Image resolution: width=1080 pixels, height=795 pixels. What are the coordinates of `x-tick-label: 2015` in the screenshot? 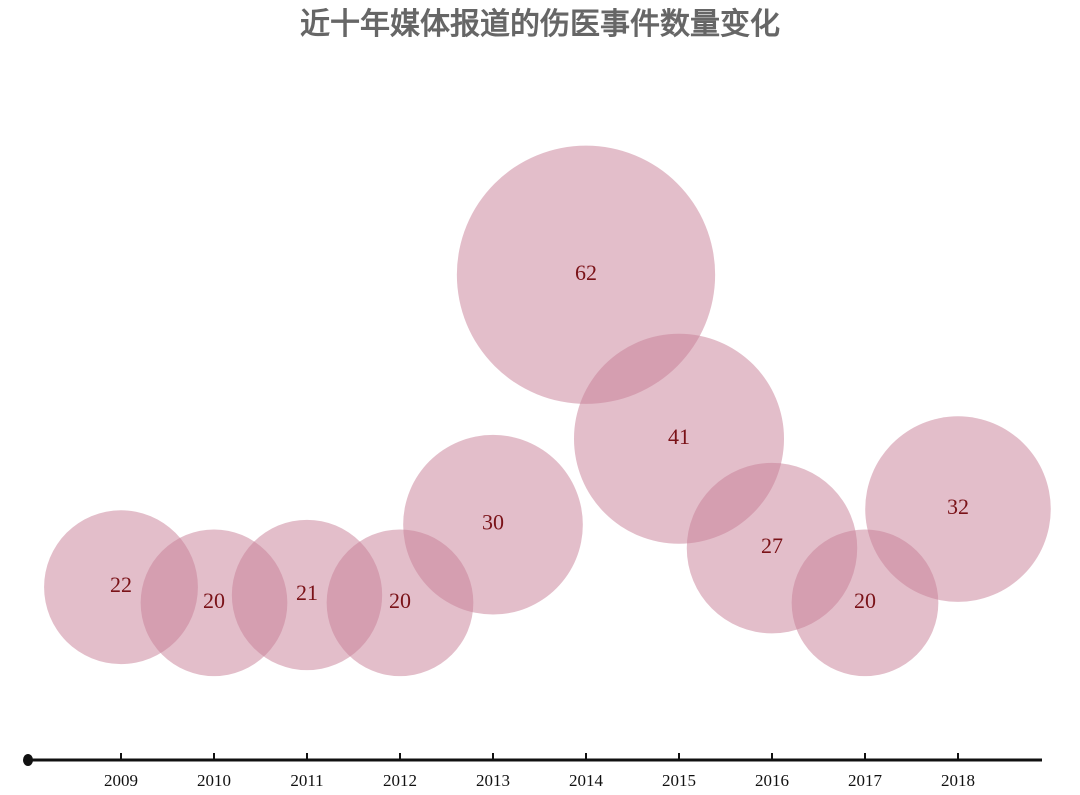 It's located at (679, 780).